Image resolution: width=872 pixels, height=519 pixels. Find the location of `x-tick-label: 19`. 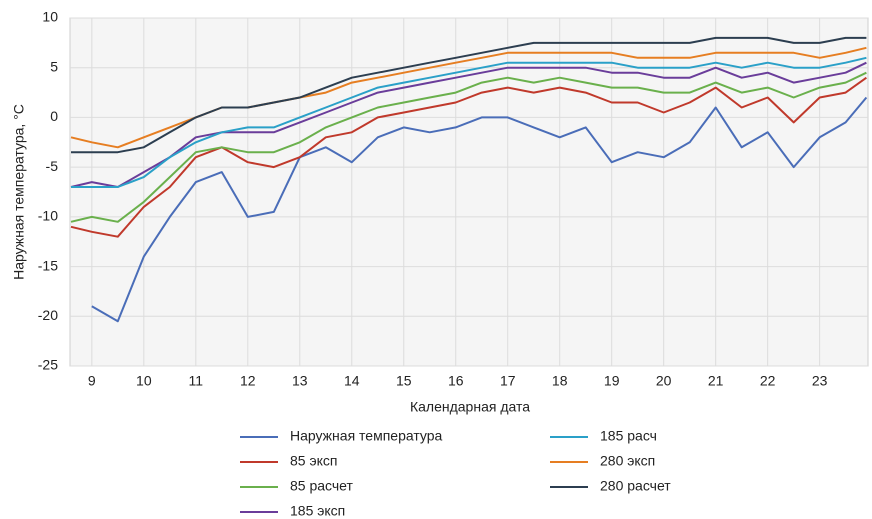

x-tick-label: 19 is located at coordinates (612, 381).